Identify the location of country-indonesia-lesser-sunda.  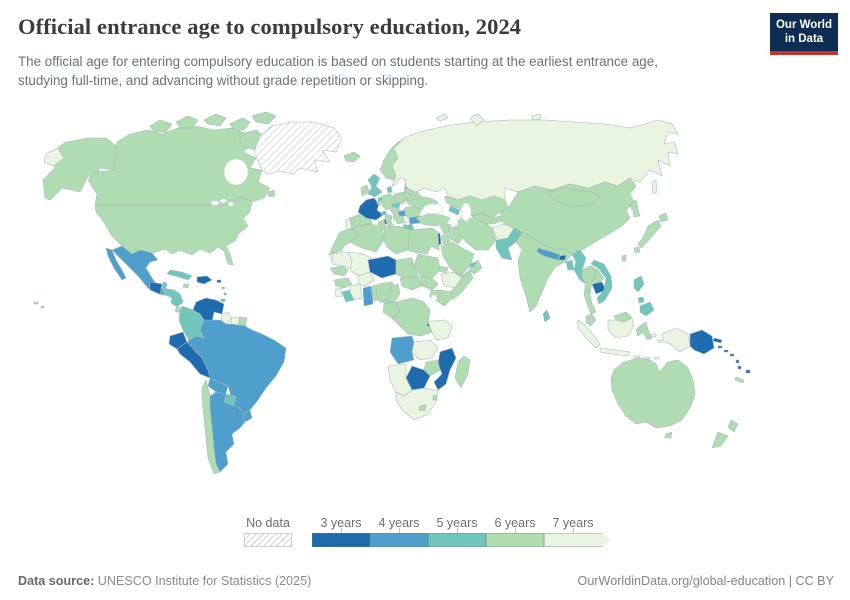
(646, 357).